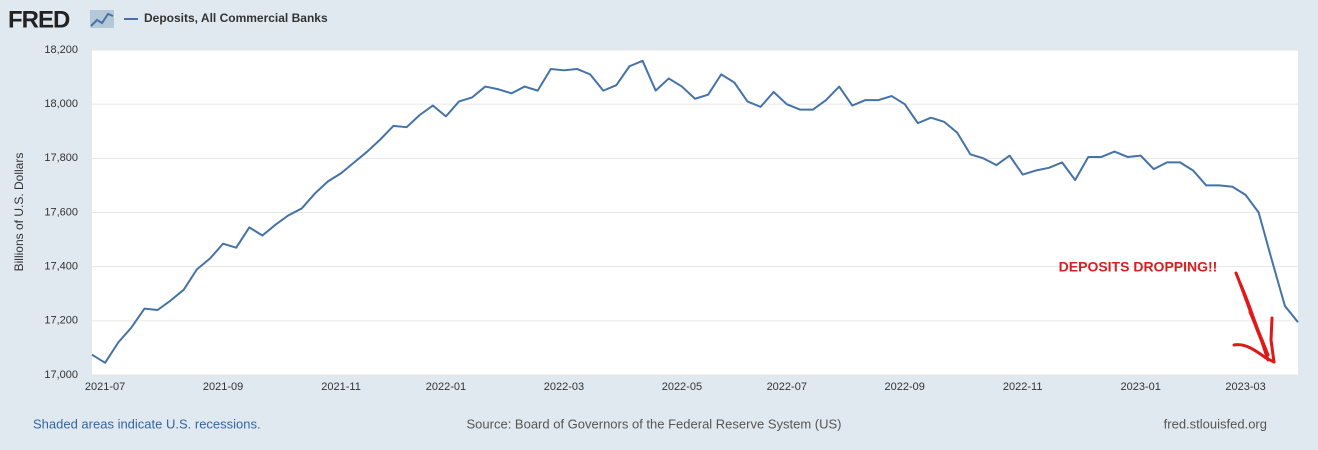 Image resolution: width=1318 pixels, height=450 pixels. I want to click on y-tick-label: 17,800, so click(61, 158).